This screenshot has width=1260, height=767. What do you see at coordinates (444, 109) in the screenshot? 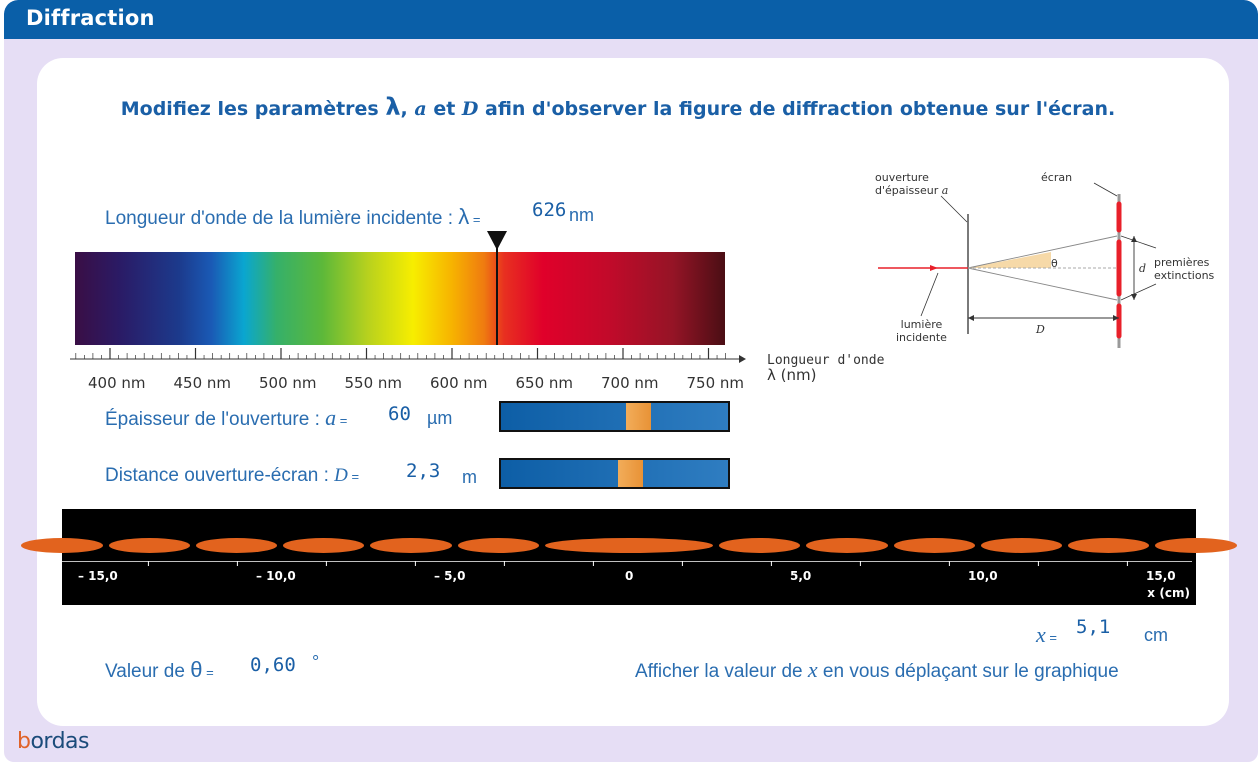
I see `instruction-sep2: et` at bounding box center [444, 109].